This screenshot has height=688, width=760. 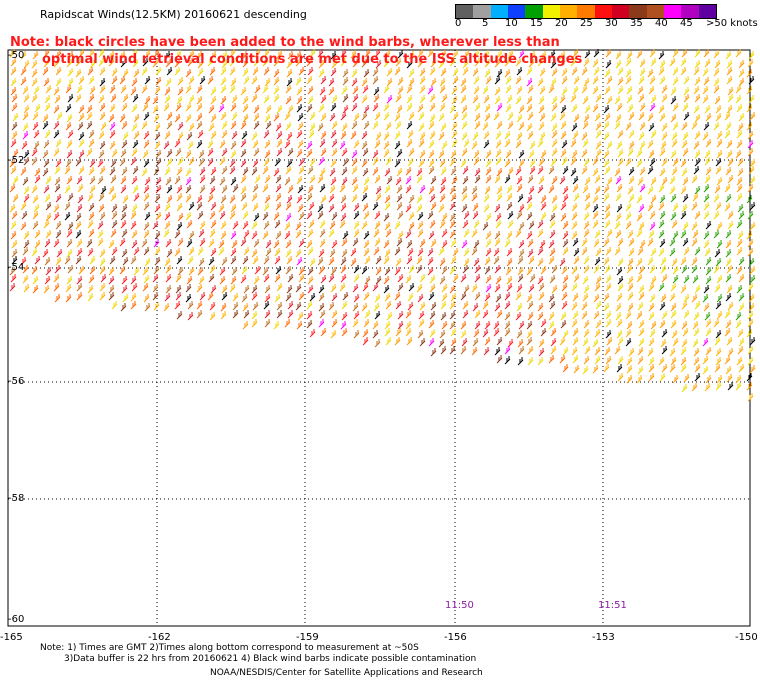 What do you see at coordinates (11, 637) in the screenshot?
I see `lon-label: -165` at bounding box center [11, 637].